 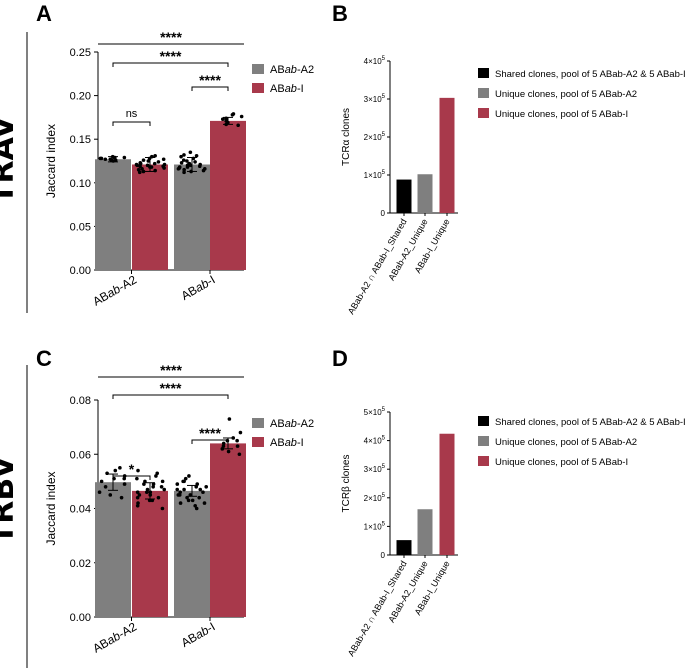 I want to click on y-tick-label: 0.10, so click(x=80, y=184).